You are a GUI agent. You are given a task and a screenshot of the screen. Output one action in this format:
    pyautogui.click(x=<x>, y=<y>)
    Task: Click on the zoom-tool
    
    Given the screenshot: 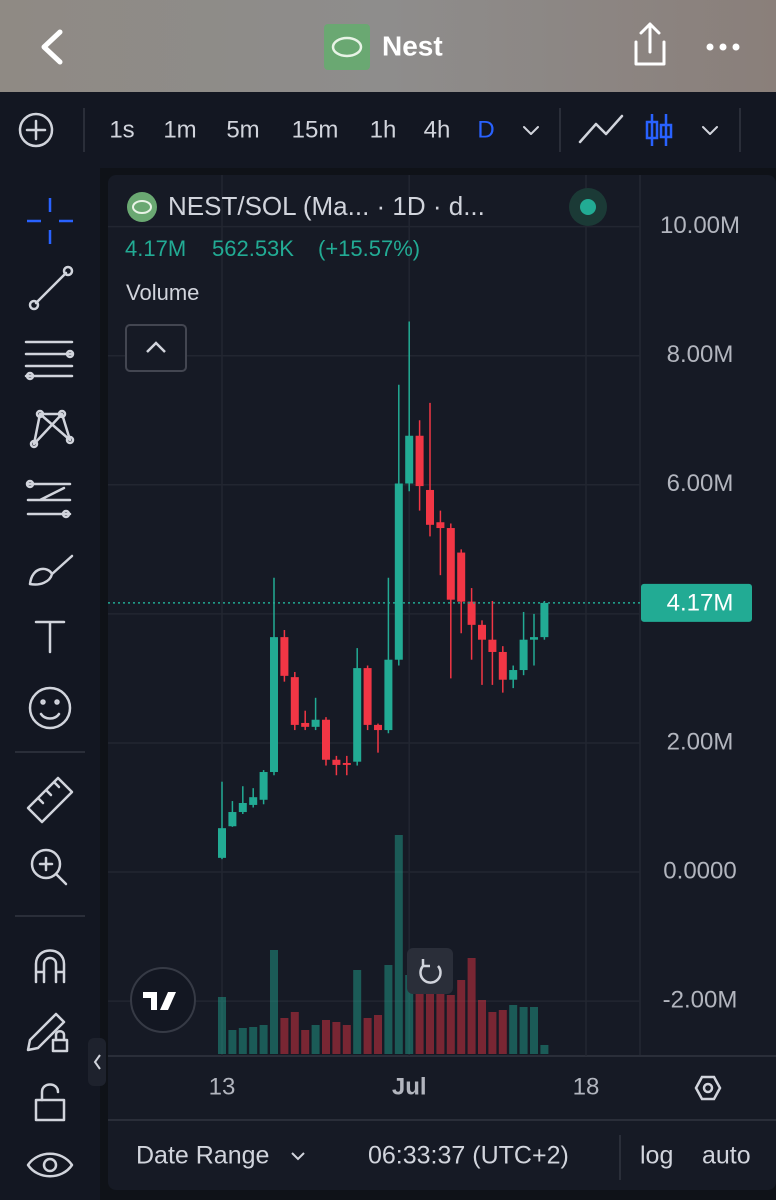 What is the action you would take?
    pyautogui.click(x=49, y=867)
    